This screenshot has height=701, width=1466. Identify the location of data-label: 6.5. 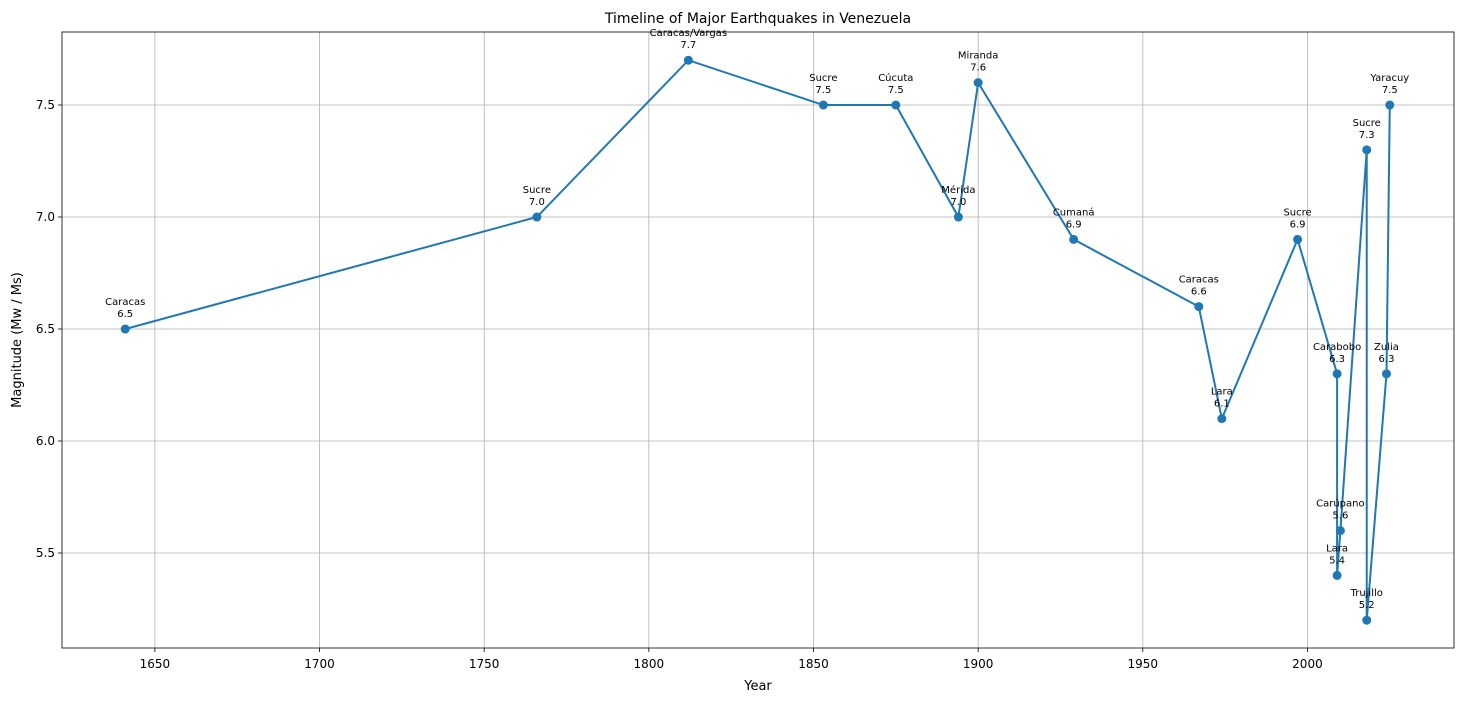
(125, 314).